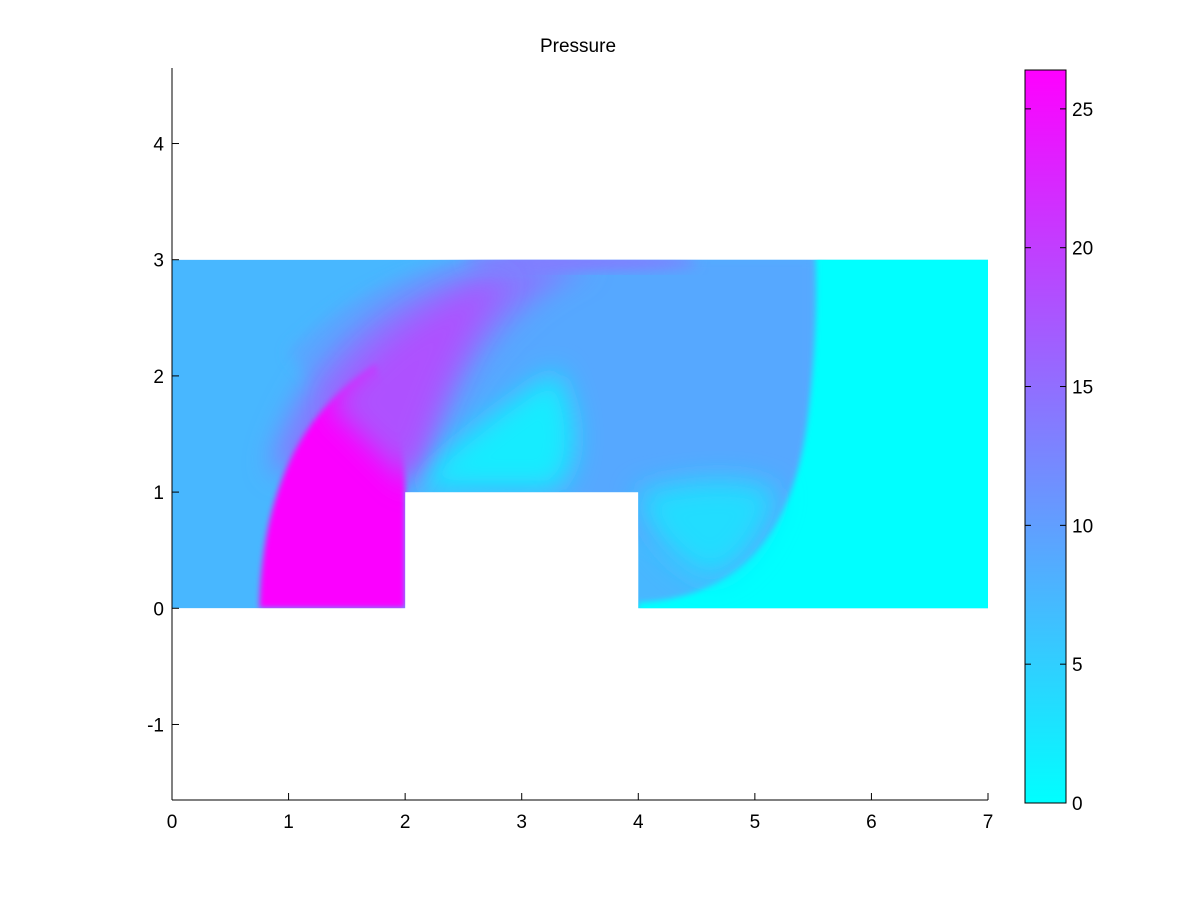 The image size is (1201, 906). What do you see at coordinates (1077, 665) in the screenshot?
I see `colorbar-tick-label: 5` at bounding box center [1077, 665].